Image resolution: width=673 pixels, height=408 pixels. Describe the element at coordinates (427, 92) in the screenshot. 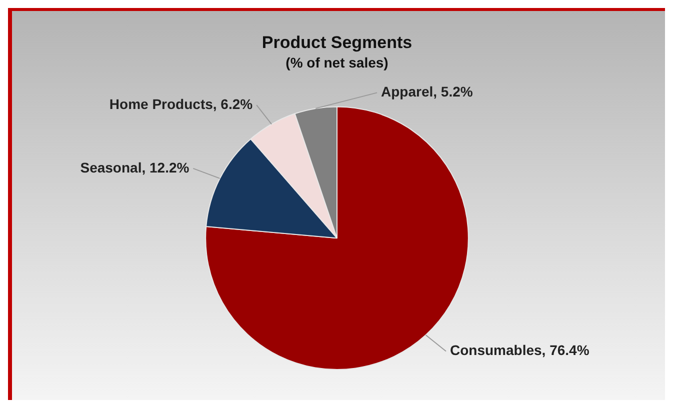

I see `slice-label: Apparel, 5.2%` at that location.